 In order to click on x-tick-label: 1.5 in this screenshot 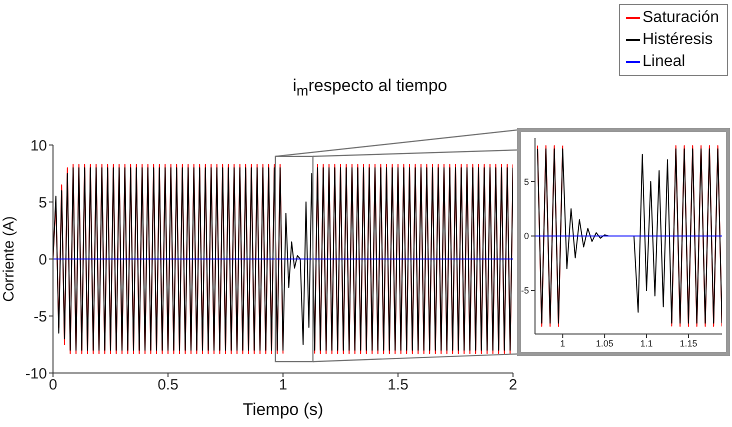, I will do `click(398, 385)`.